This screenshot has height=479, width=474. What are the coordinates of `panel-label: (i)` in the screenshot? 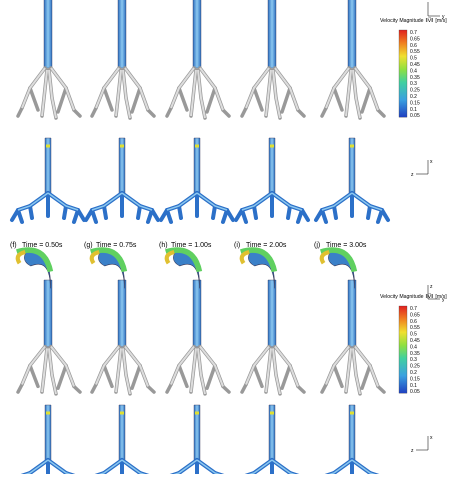 It's located at (237, 245).